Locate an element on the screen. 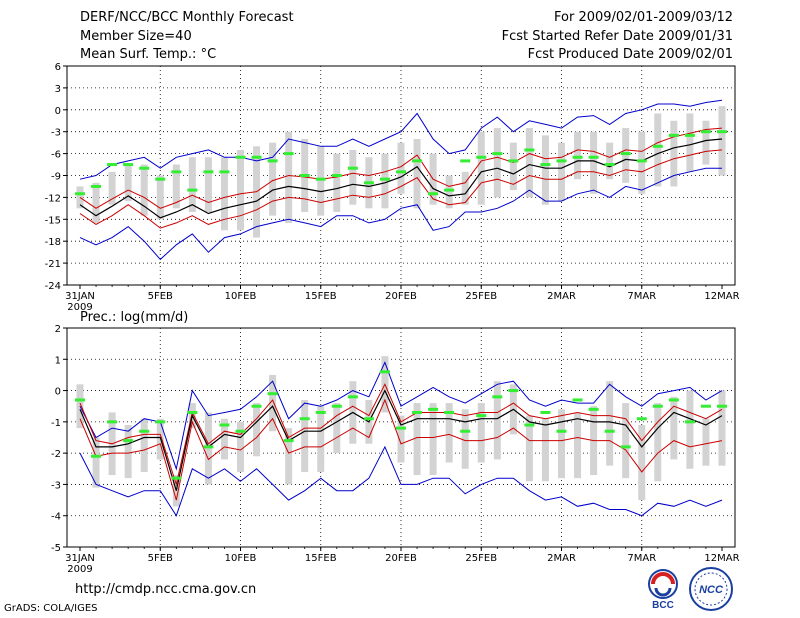  prec-mean-line is located at coordinates (401, 440).